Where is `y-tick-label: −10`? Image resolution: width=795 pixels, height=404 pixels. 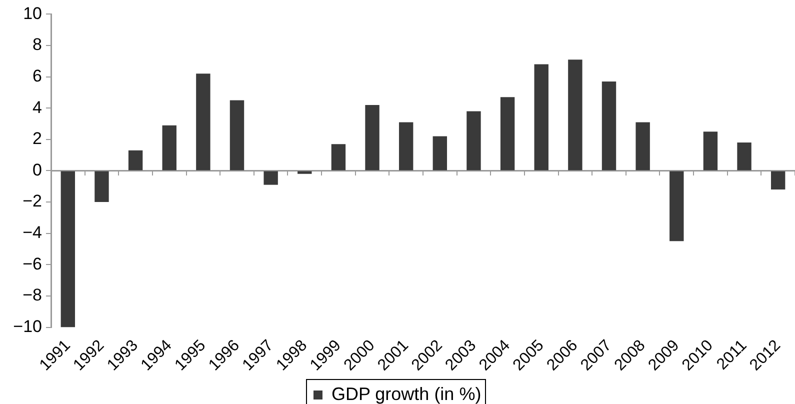
y-tick-label: −10 is located at coordinates (27, 326).